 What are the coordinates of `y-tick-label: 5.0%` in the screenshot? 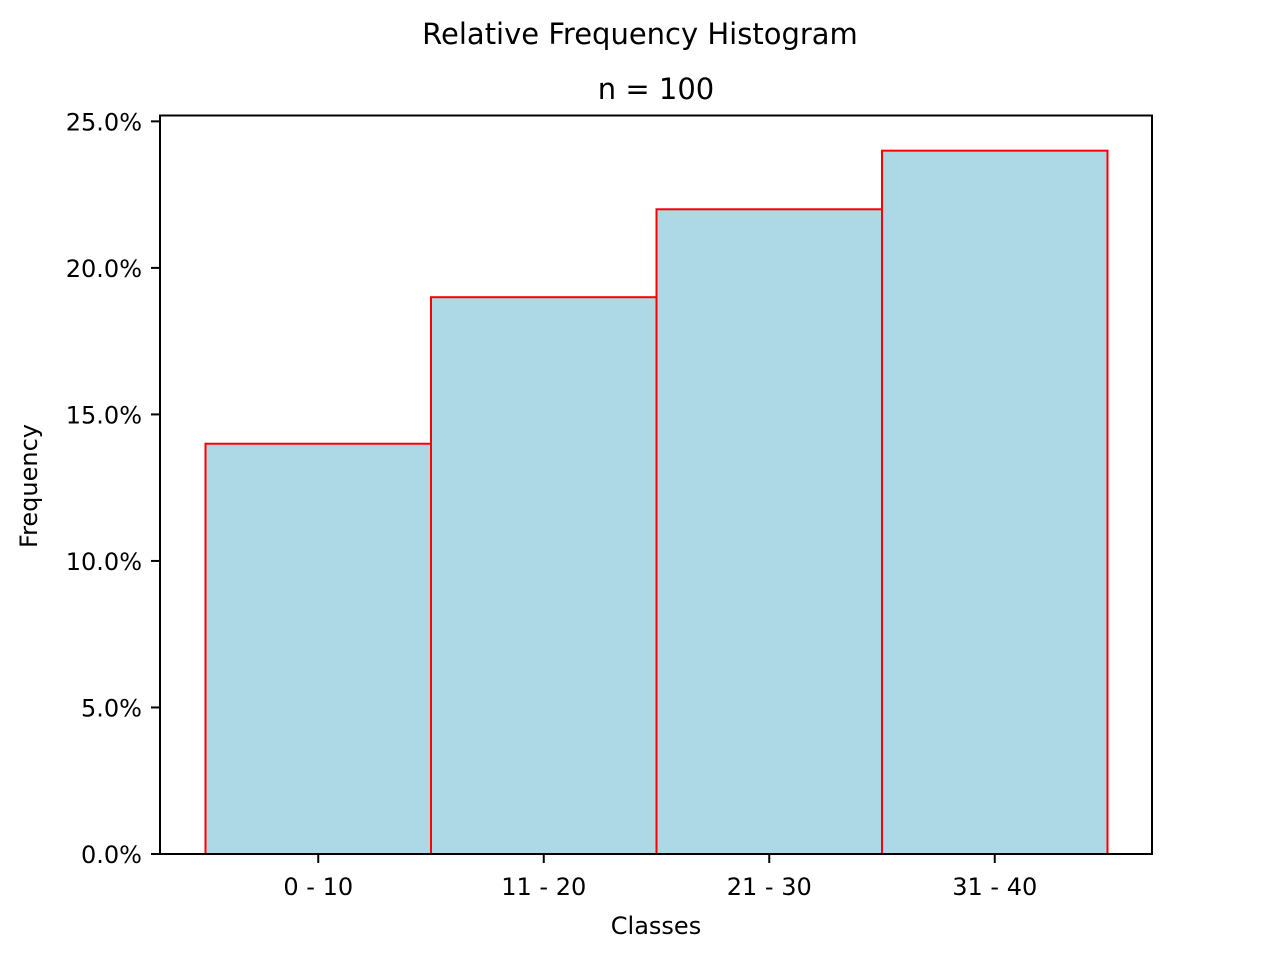 It's located at (111, 708).